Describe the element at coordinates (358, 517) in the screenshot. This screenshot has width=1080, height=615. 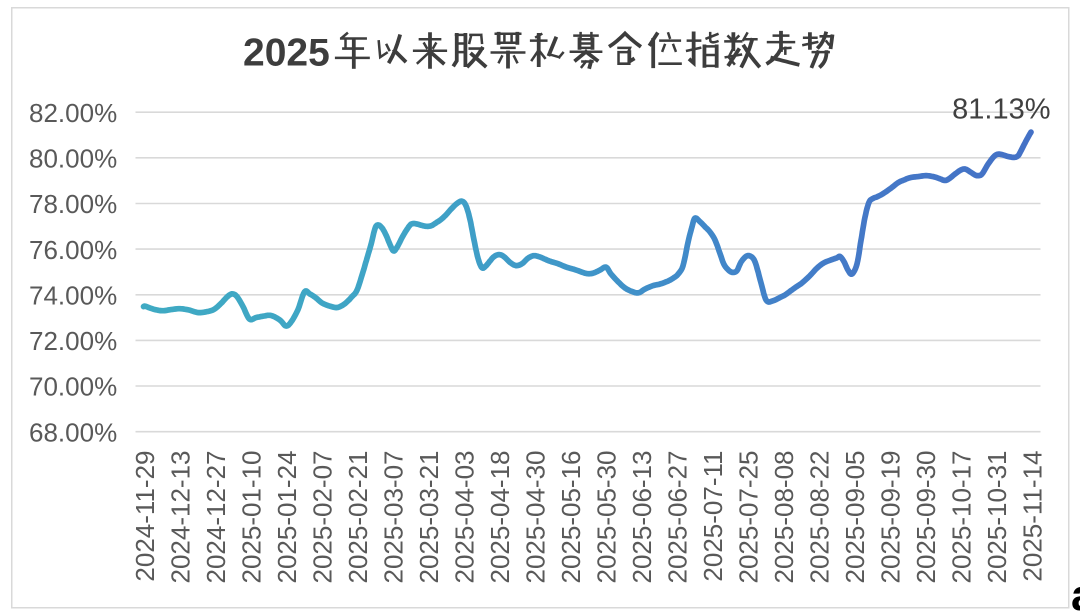
I see `svg-text: 2025-02-21` at that location.